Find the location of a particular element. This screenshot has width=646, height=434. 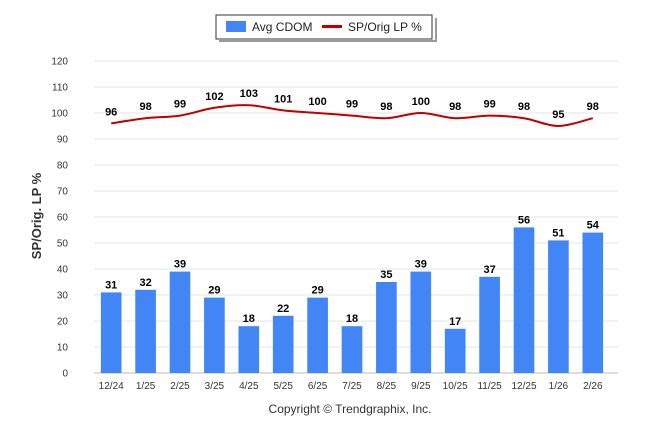

bar-value-label: 32 is located at coordinates (145, 283).